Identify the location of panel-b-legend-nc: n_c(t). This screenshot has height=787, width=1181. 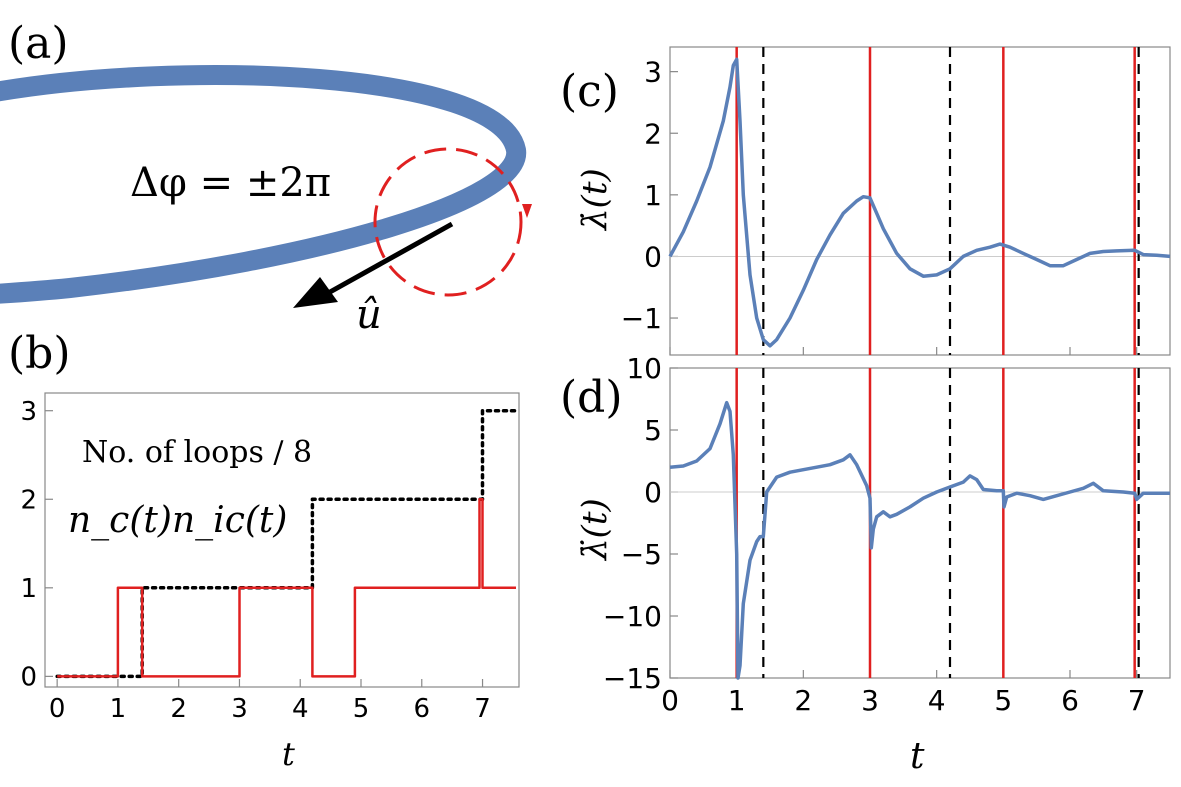
(120, 520).